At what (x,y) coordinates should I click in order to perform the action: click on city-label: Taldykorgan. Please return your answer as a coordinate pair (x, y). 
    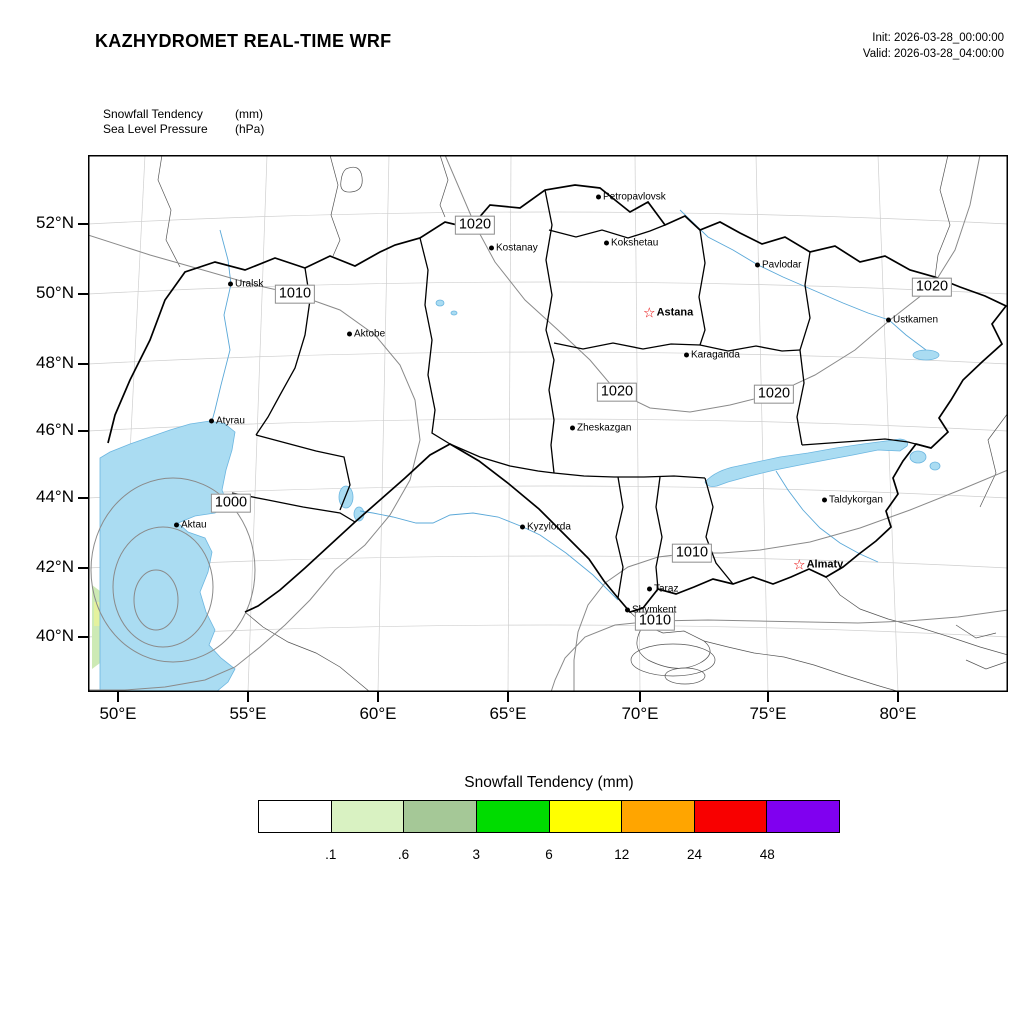
    Looking at the image, I should click on (856, 500).